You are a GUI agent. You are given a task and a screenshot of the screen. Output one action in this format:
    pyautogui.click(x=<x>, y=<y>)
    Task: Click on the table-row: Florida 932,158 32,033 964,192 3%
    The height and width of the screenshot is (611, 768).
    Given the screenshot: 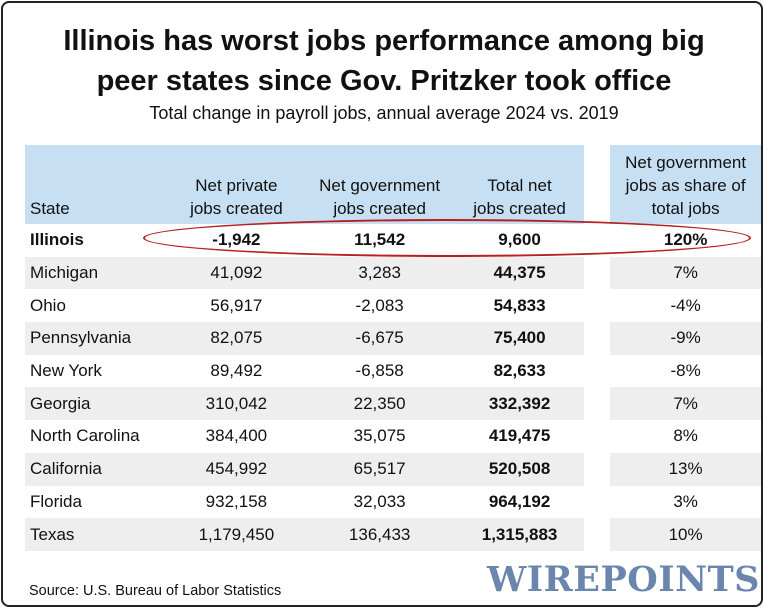 What is the action you would take?
    pyautogui.click(x=393, y=502)
    